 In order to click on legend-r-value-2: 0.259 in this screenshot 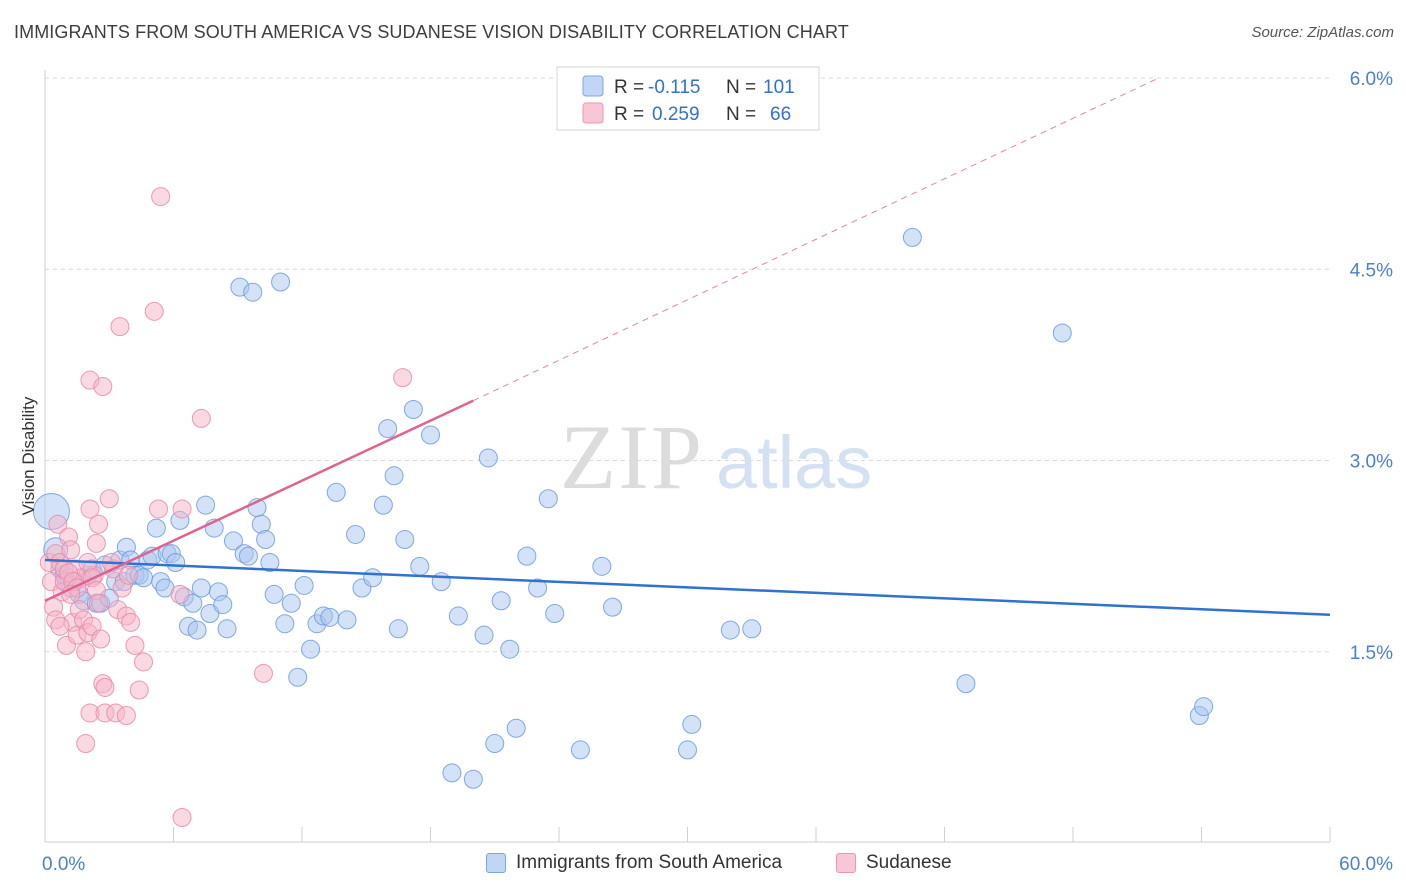, I will do `click(676, 114)`.